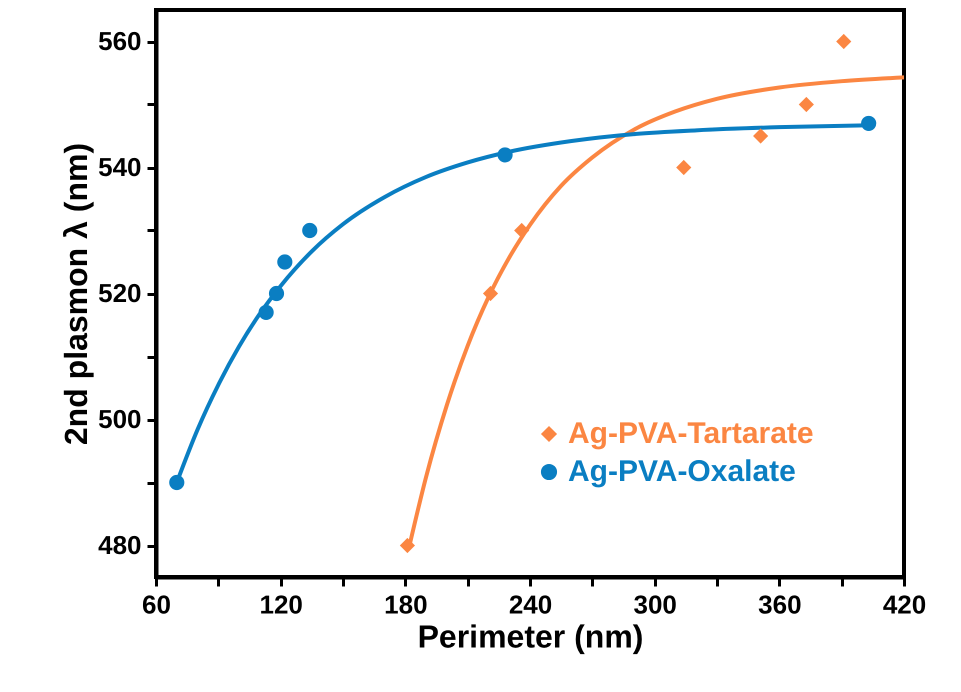 The height and width of the screenshot is (692, 961). I want to click on y-tick-label: 560, so click(120, 41).